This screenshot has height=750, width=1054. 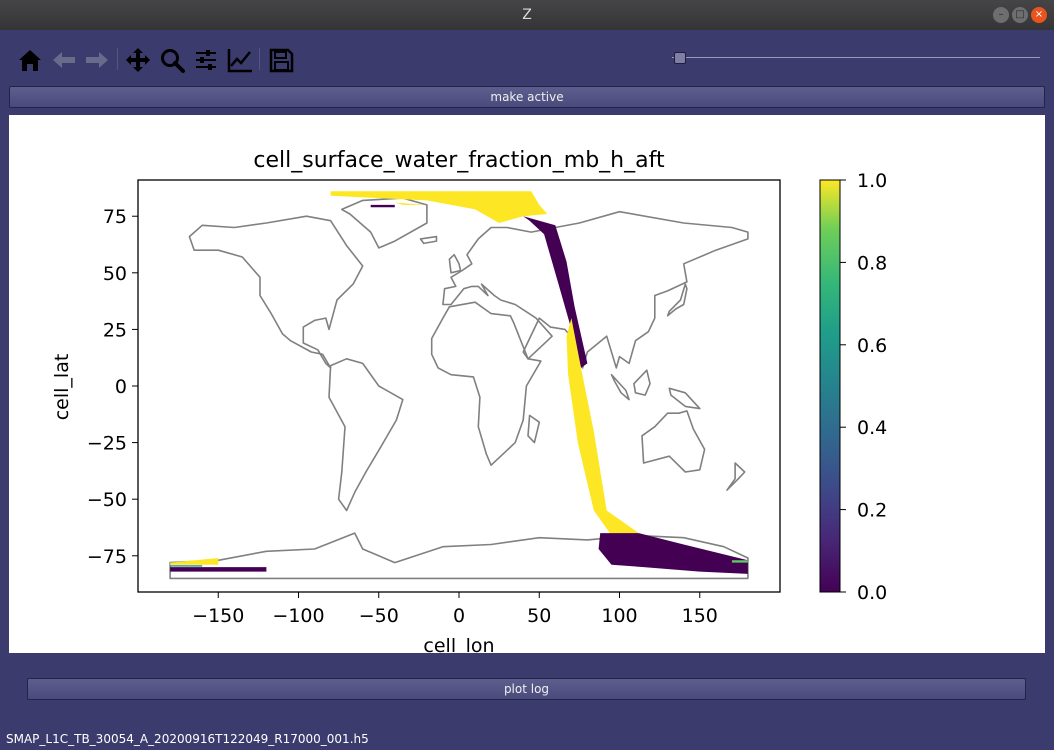 What do you see at coordinates (872, 511) in the screenshot?
I see `colorbar-tick-label: 0.2` at bounding box center [872, 511].